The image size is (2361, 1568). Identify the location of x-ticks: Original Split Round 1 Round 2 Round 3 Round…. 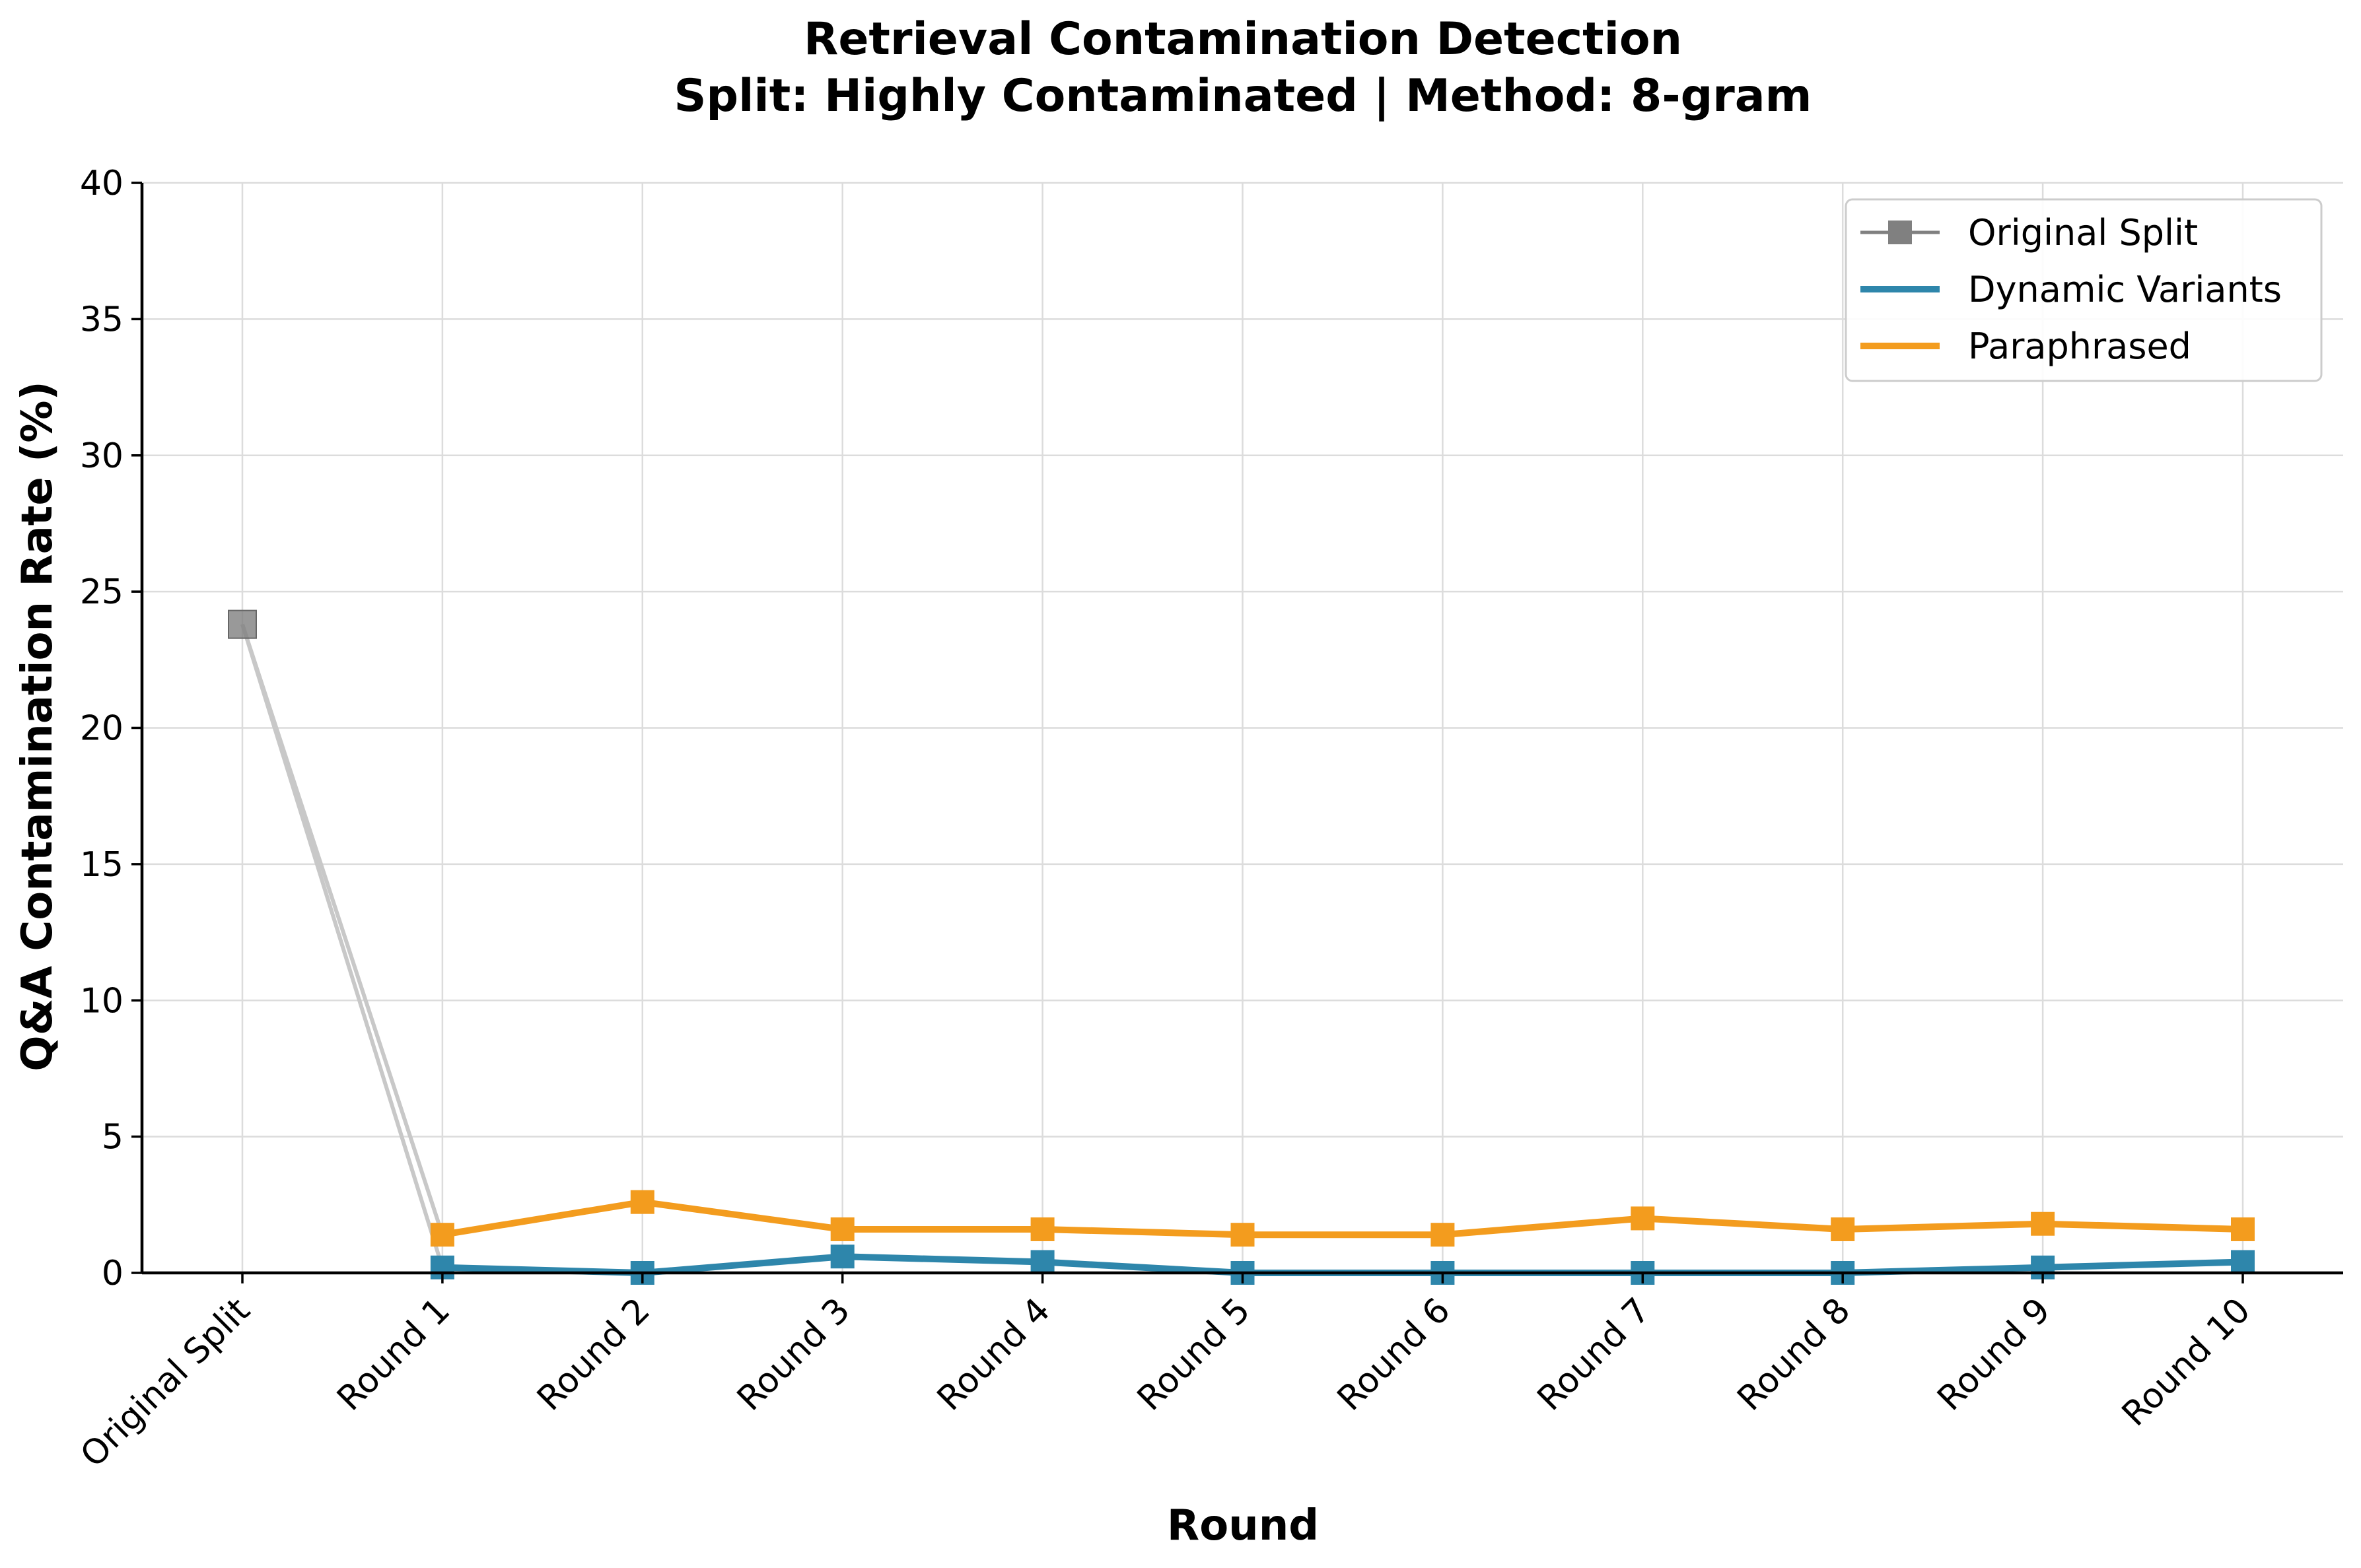
(1165, 1374).